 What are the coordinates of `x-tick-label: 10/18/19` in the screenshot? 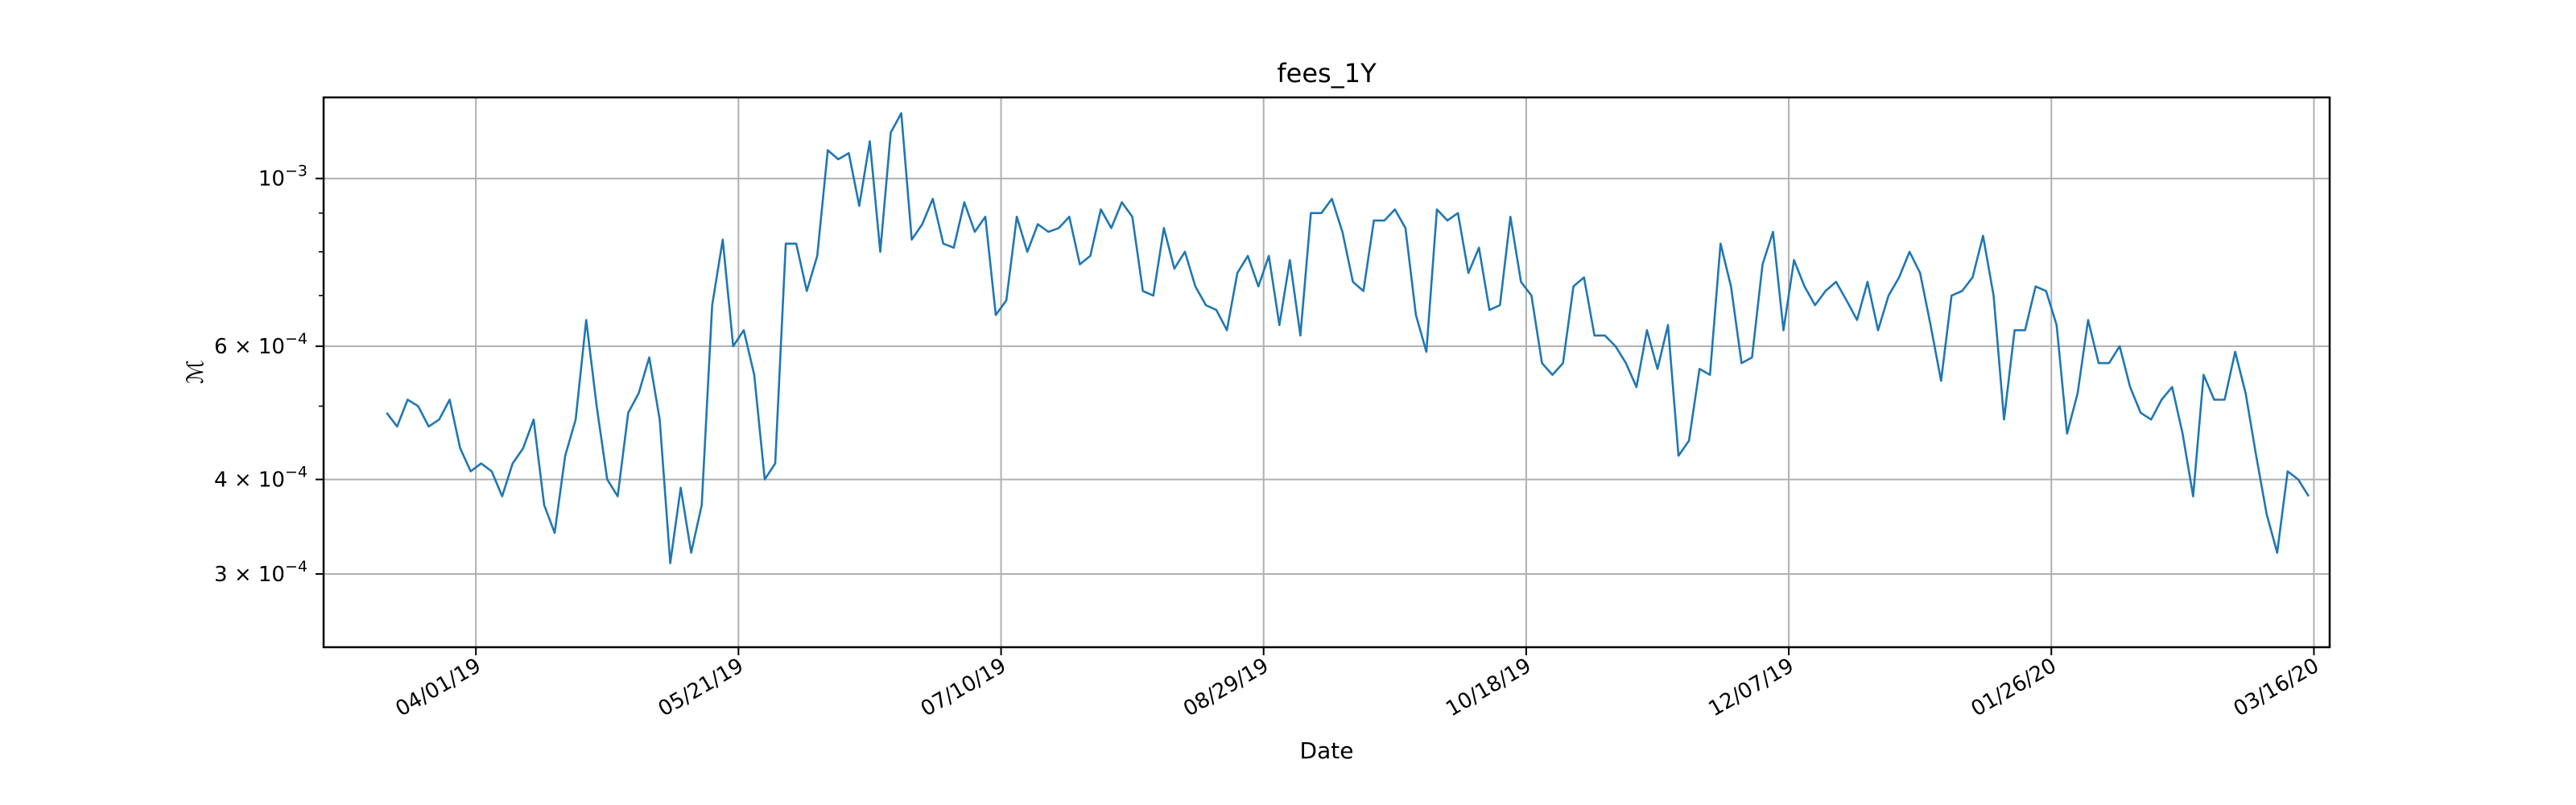 It's located at (1488, 687).